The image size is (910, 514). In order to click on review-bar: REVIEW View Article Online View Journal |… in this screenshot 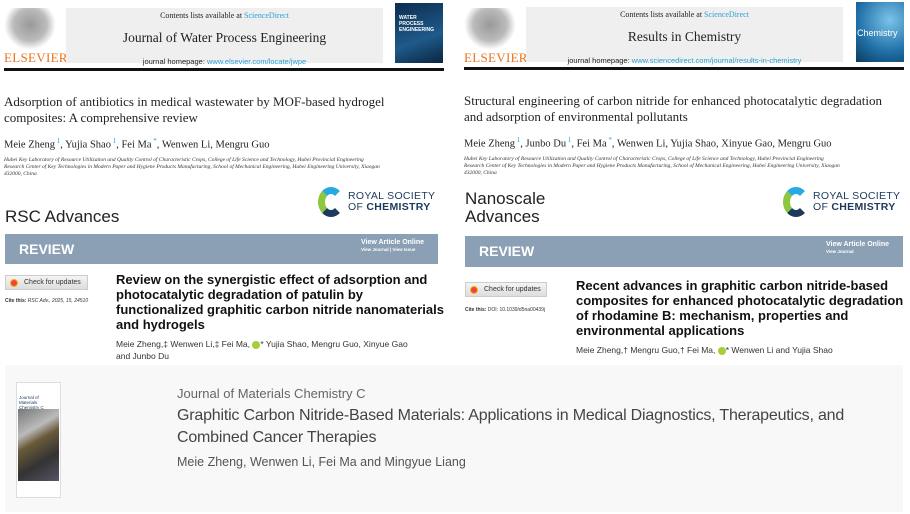, I will do `click(221, 249)`.